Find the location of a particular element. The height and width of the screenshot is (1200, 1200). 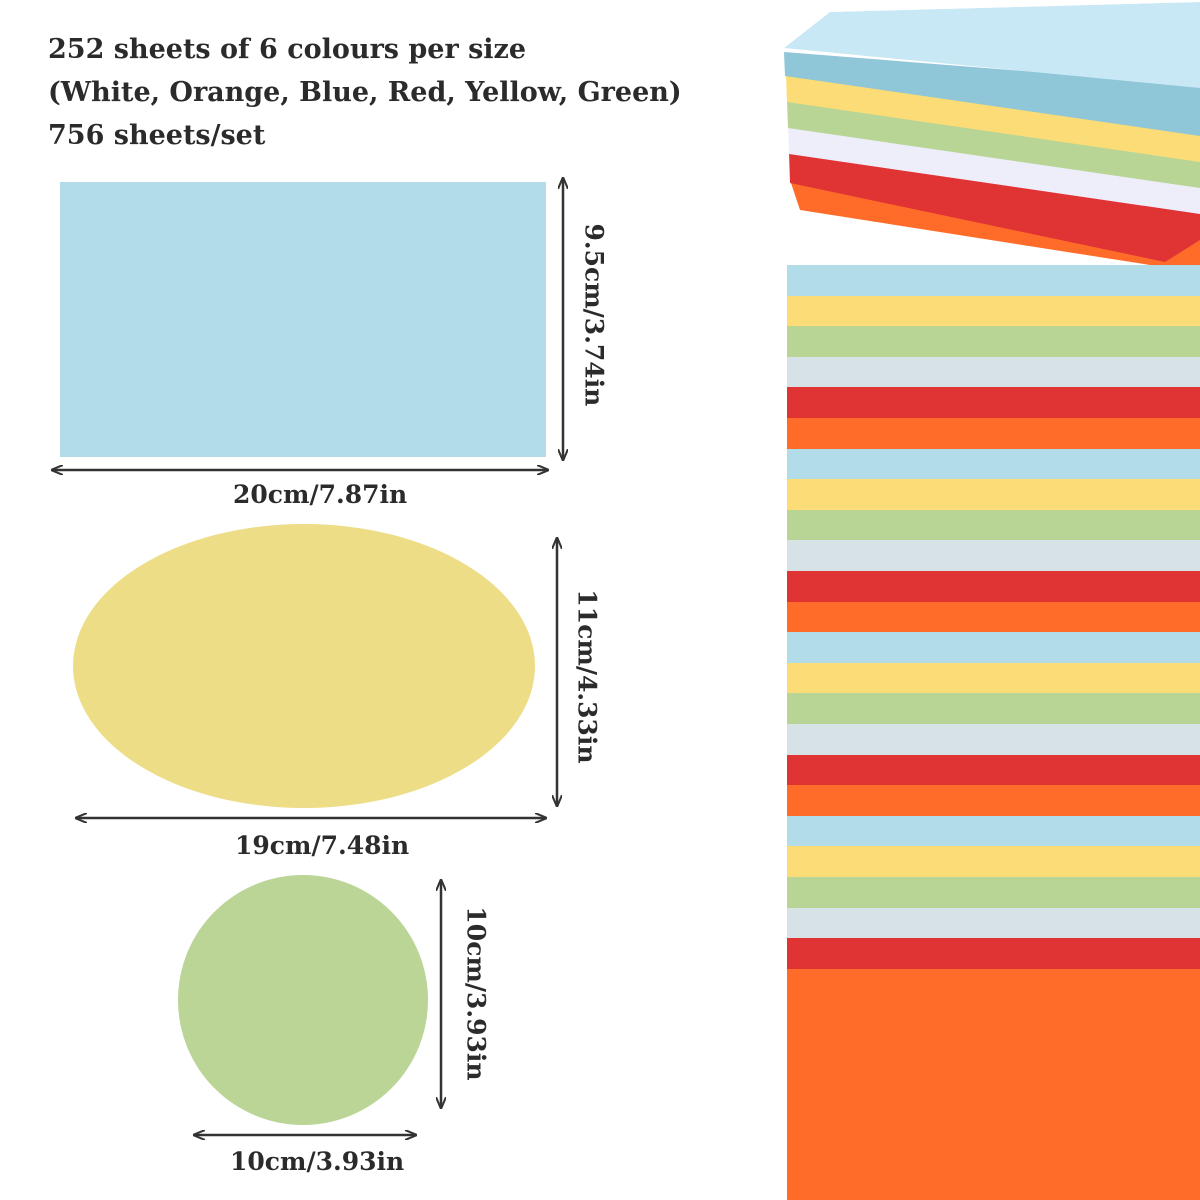

circle-width-label: 10cm/3.93in is located at coordinates (317, 1161).